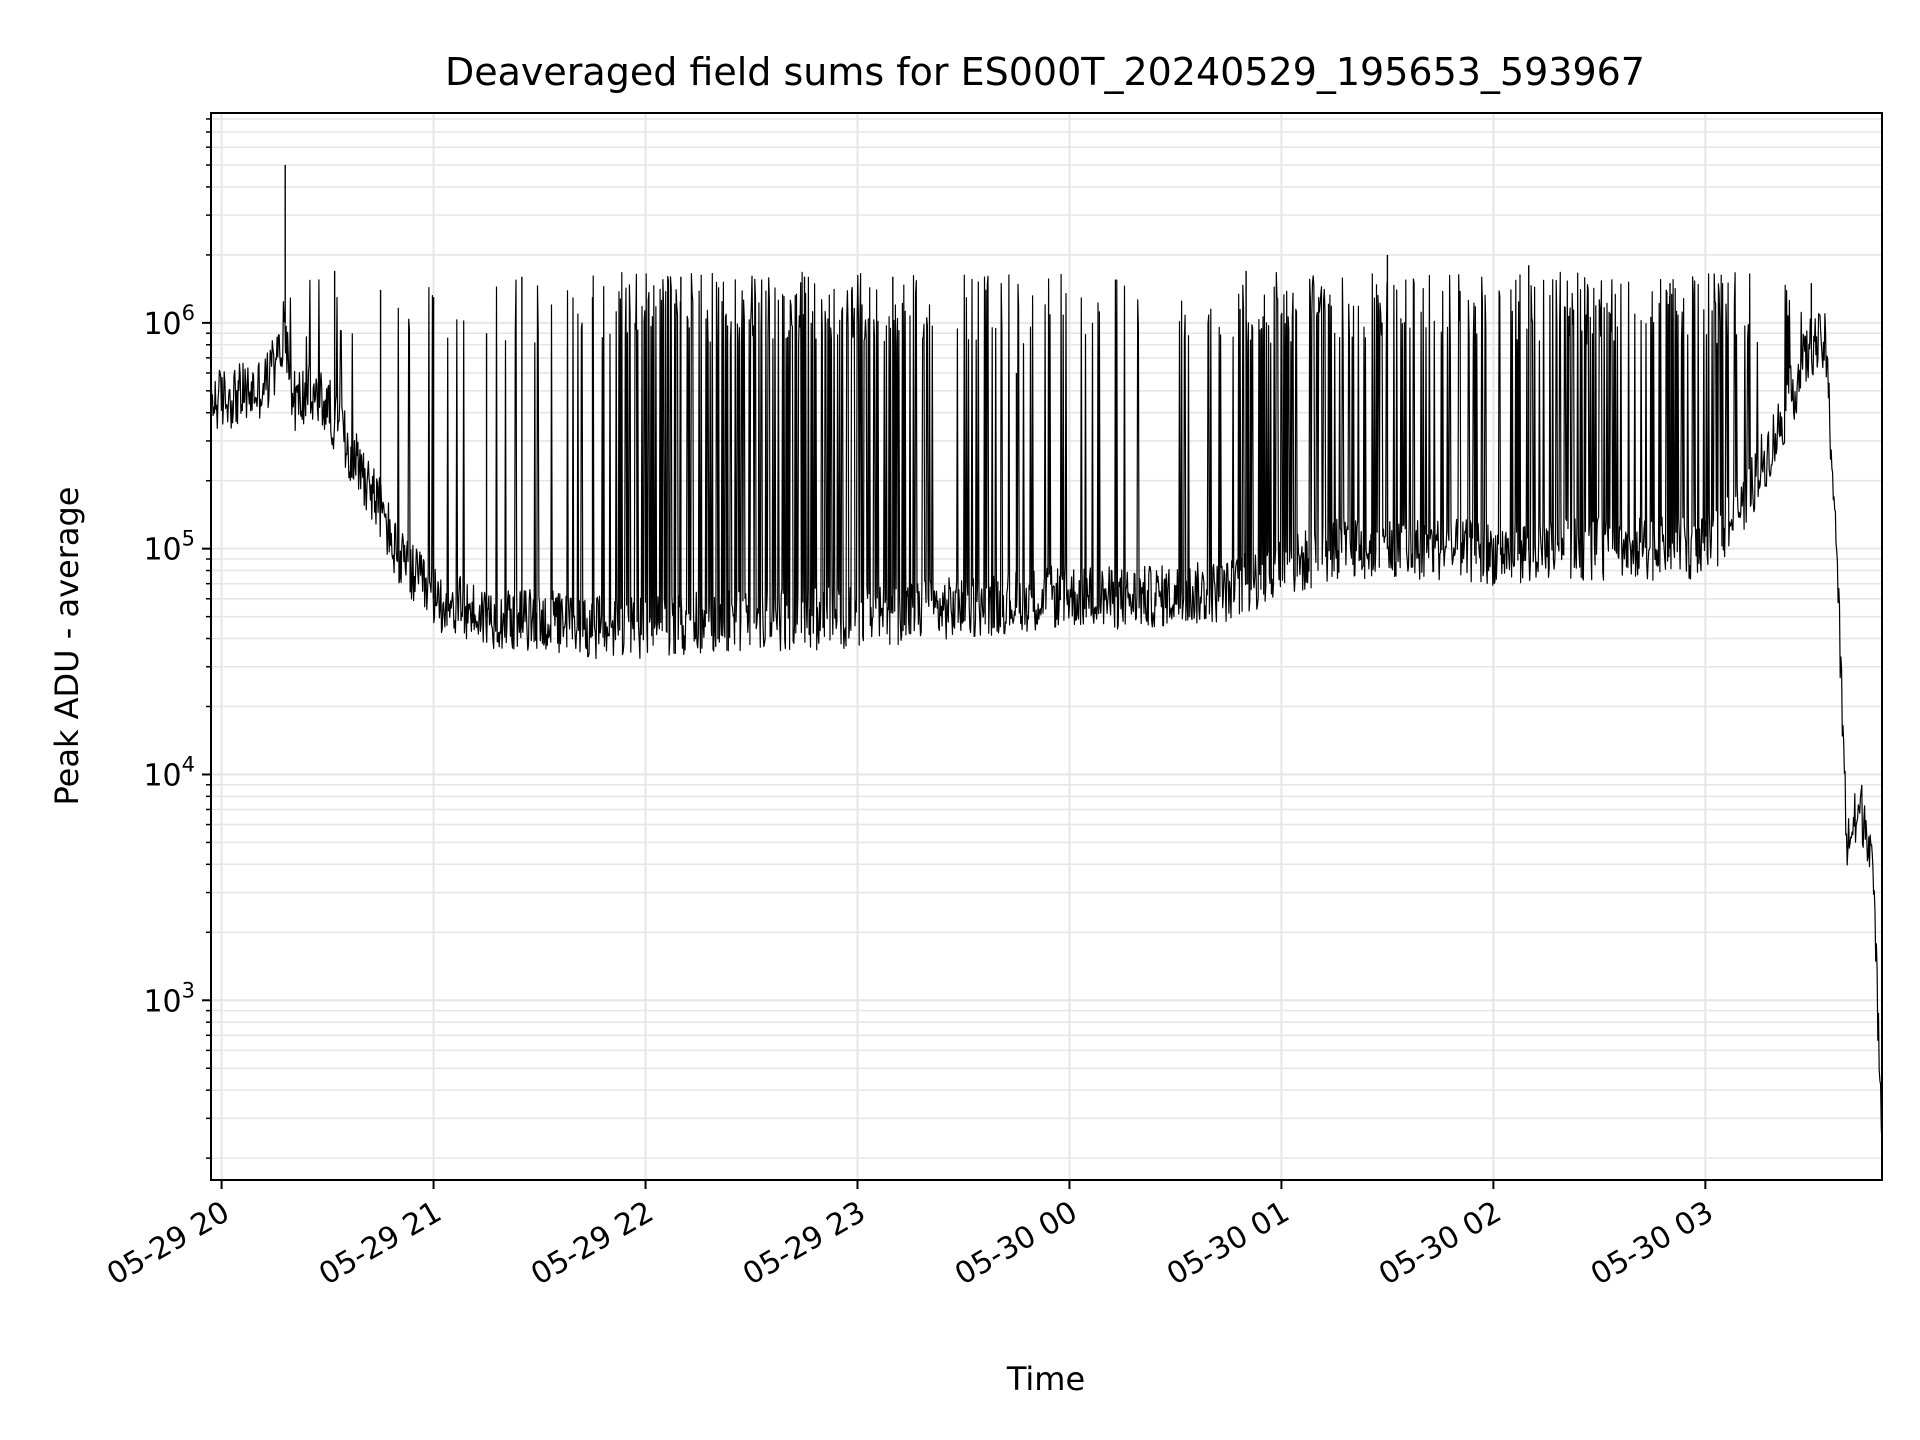 This screenshot has width=1920, height=1440. I want to click on y-tick-label: 10⁵, so click(169, 547).